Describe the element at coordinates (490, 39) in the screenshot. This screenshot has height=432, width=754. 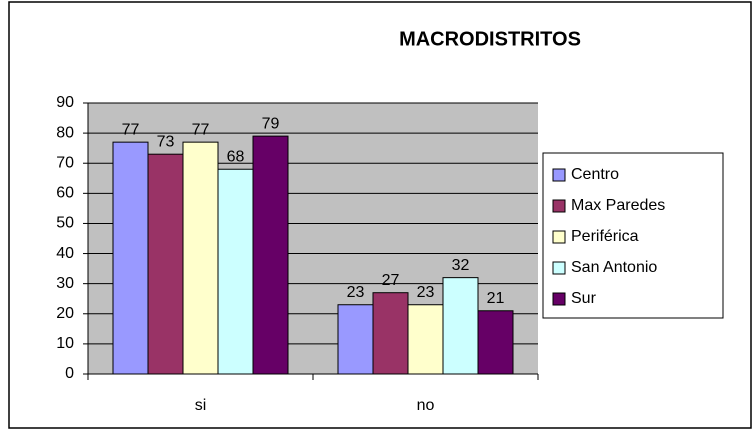
I see `chart-title: MACRODISTRITOS` at that location.